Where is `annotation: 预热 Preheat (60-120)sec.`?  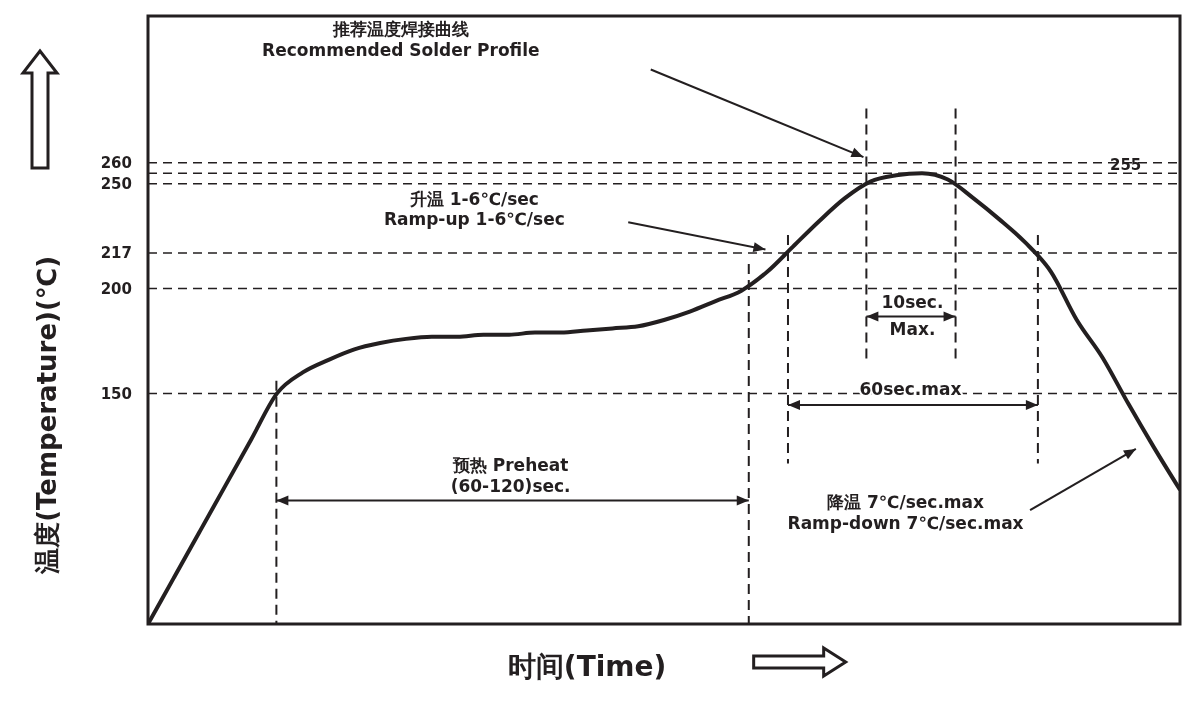 annotation: 预热 Preheat (60-120)sec. is located at coordinates (510, 475).